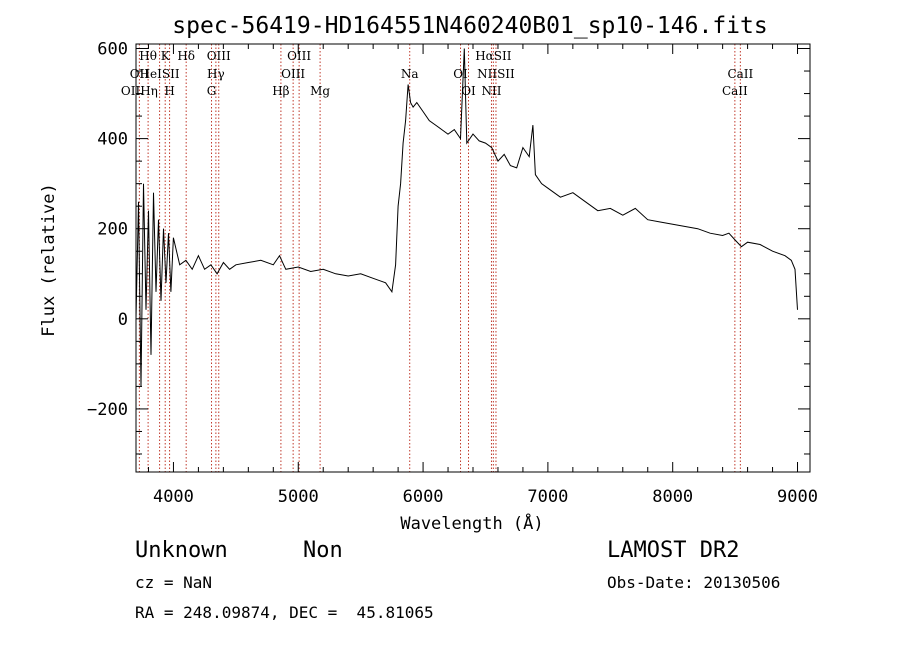 The width and height of the screenshot is (900, 649). Describe the element at coordinates (123, 320) in the screenshot. I see `y-tick-label: 0` at that location.